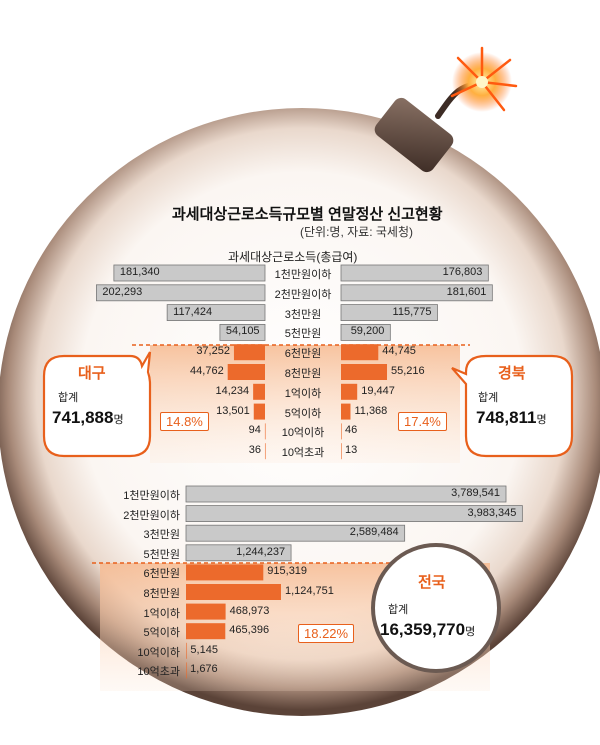  Describe the element at coordinates (371, 410) in the screenshot. I see `gyeongbuk-value-label: 11,368` at that location.